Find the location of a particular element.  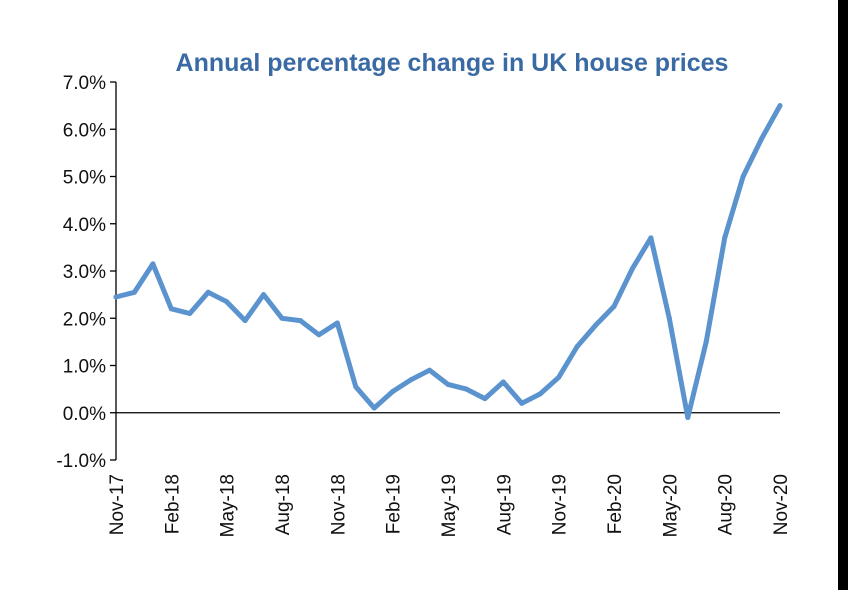

y-tick-label: -1.0% is located at coordinates (81, 461).